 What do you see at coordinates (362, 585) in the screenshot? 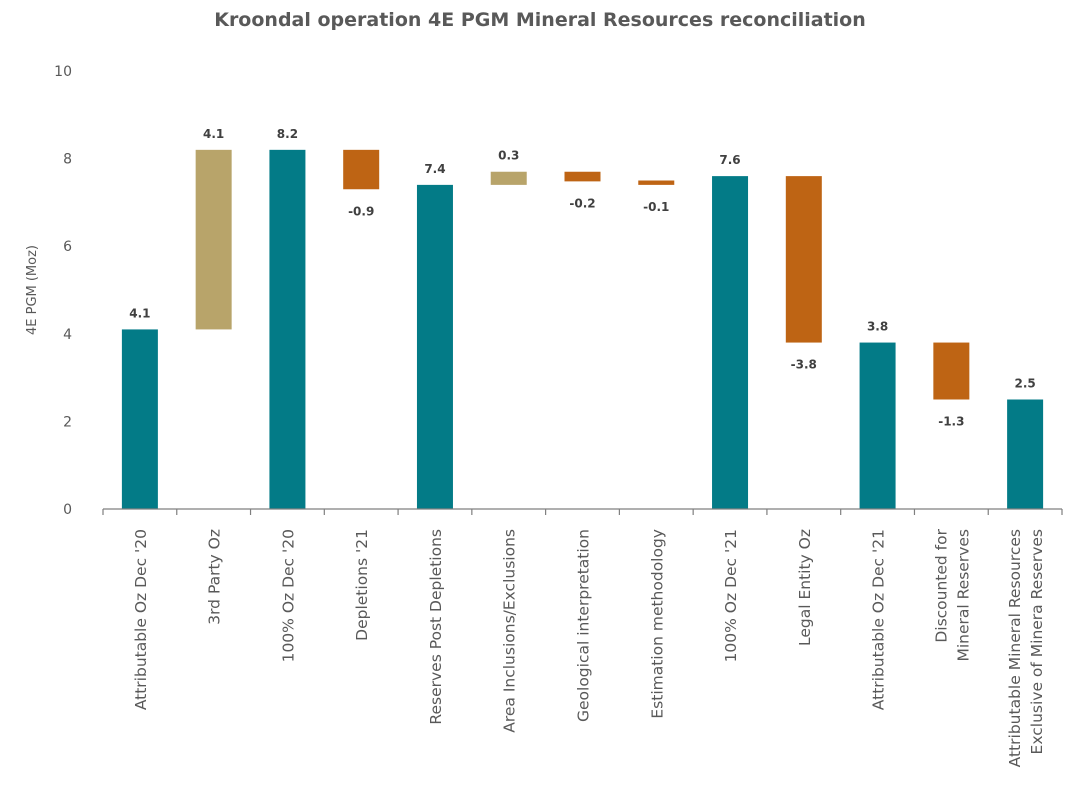
I see `x-tick-label: Depletions '21` at bounding box center [362, 585].